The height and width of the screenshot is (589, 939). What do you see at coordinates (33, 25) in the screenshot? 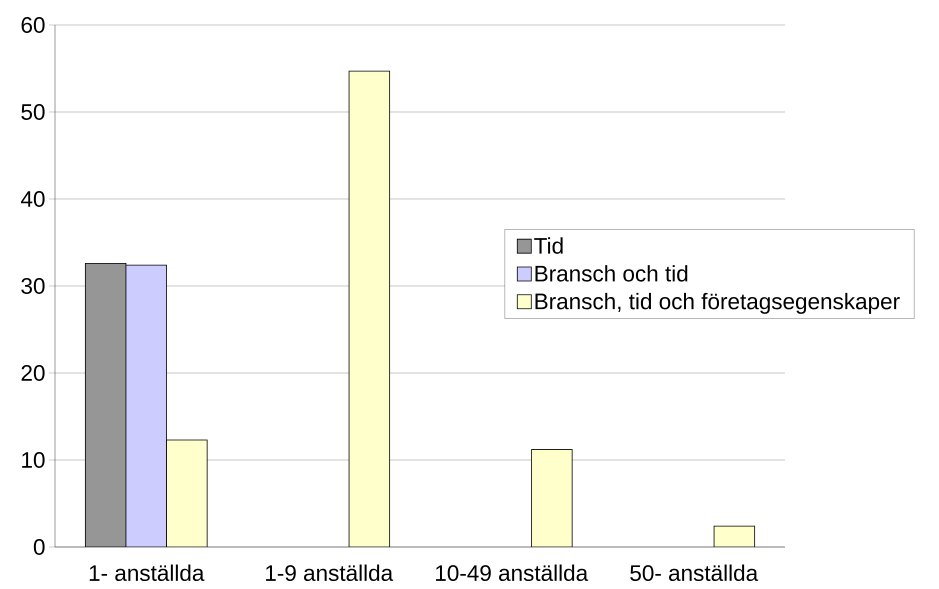
I see `y-tick-label: 60` at bounding box center [33, 25].